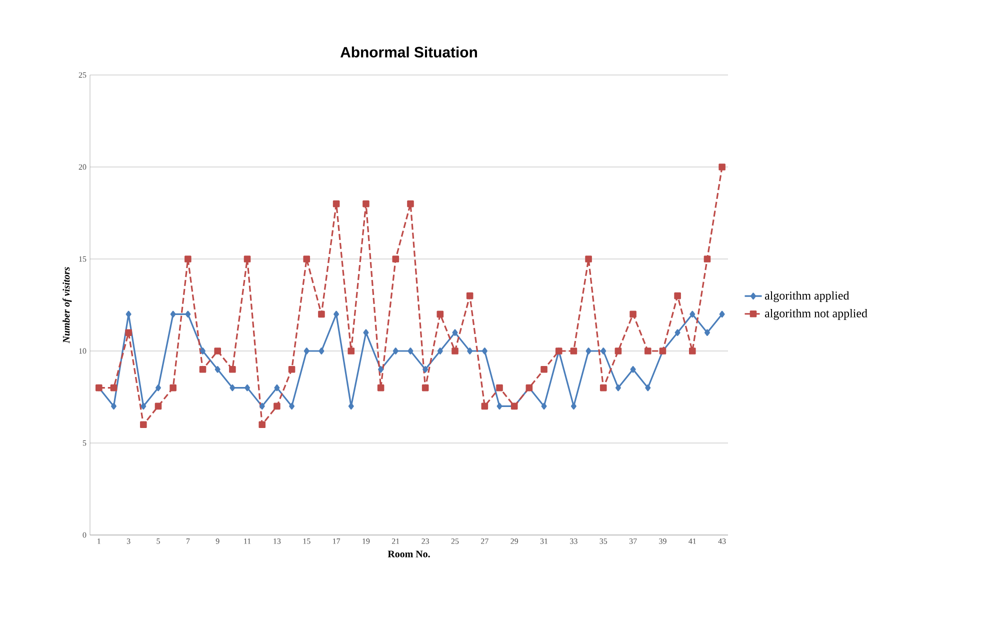  Describe the element at coordinates (816, 314) in the screenshot. I see `legend-label: algorithm not applied` at that location.